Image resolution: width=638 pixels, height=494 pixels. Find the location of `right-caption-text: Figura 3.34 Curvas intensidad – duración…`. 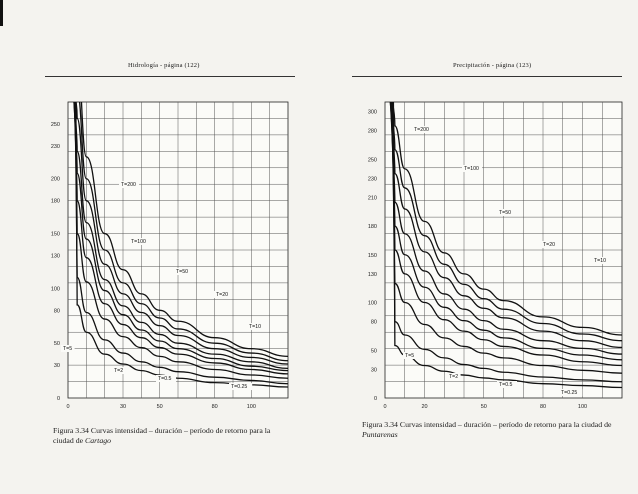

right-caption-text: Figura 3.34 Curvas intensidad – duración… is located at coordinates (487, 424).